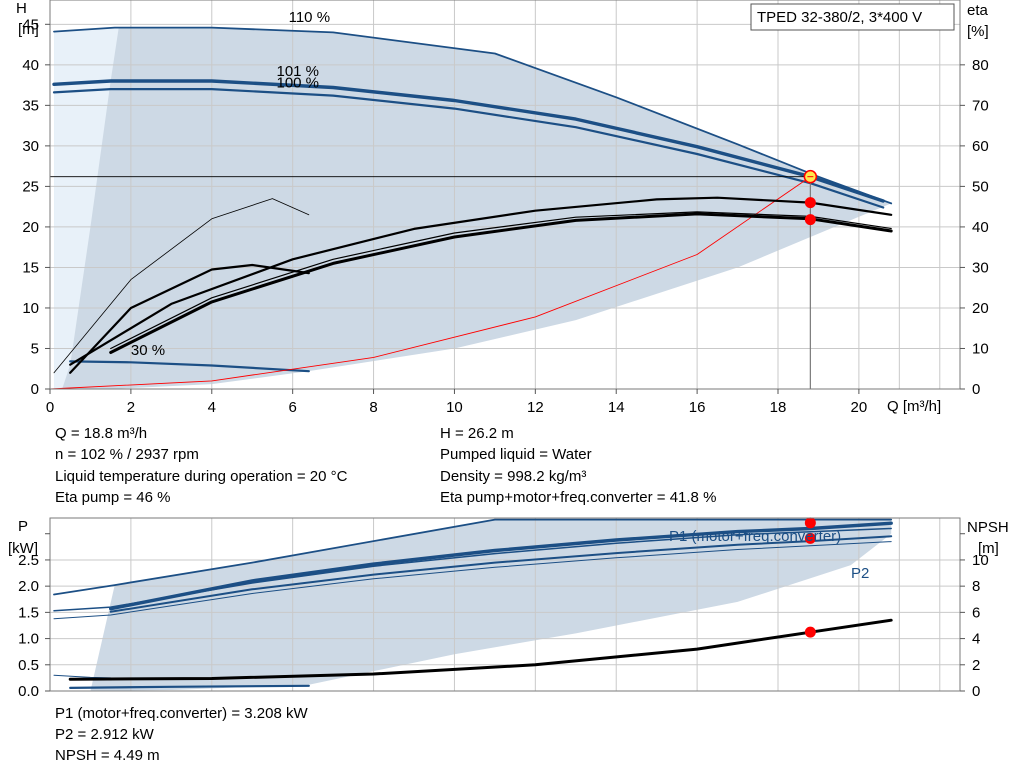 This screenshot has width=1024, height=781. What do you see at coordinates (976, 639) in the screenshot?
I see `npsh-tick-label: 4` at bounding box center [976, 639].